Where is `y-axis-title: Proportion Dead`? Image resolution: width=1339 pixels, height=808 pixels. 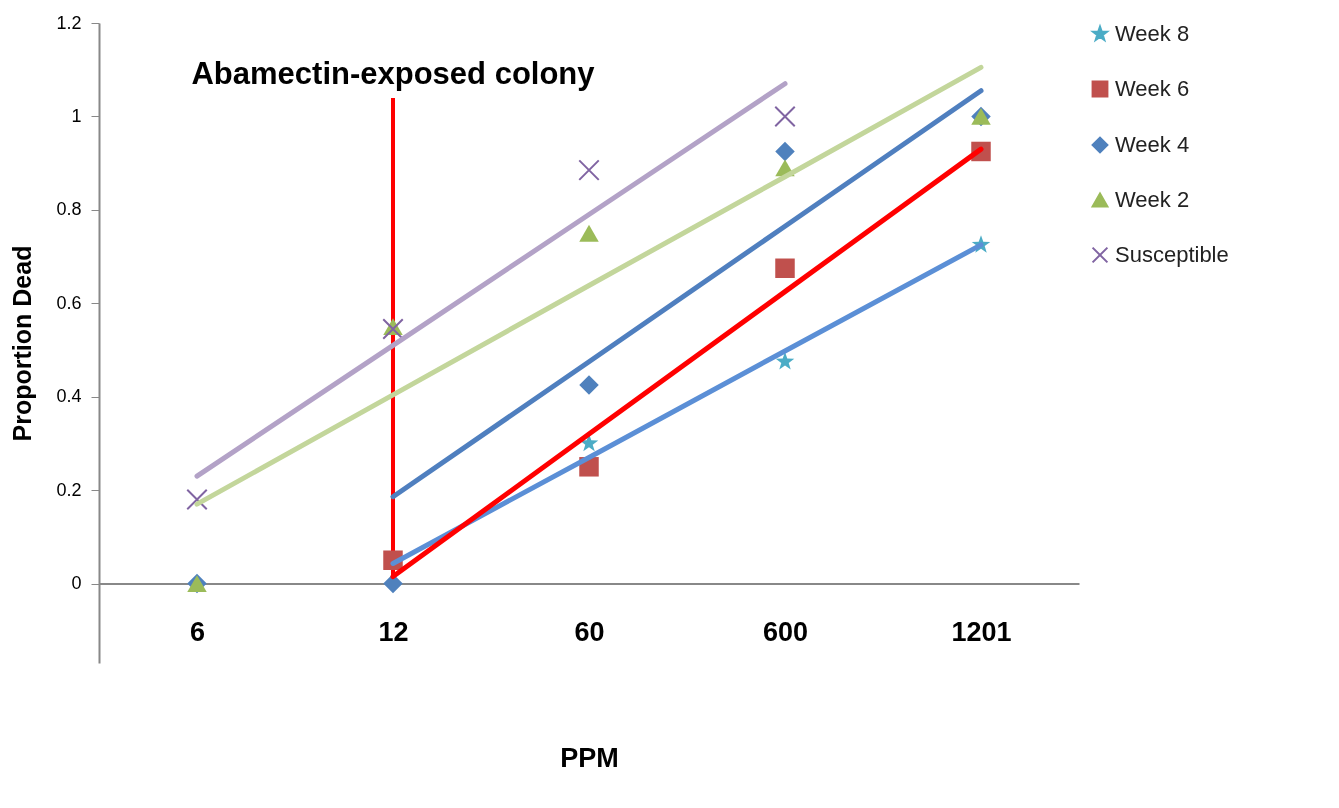 y-axis-title: Proportion Dead is located at coordinates (22, 343).